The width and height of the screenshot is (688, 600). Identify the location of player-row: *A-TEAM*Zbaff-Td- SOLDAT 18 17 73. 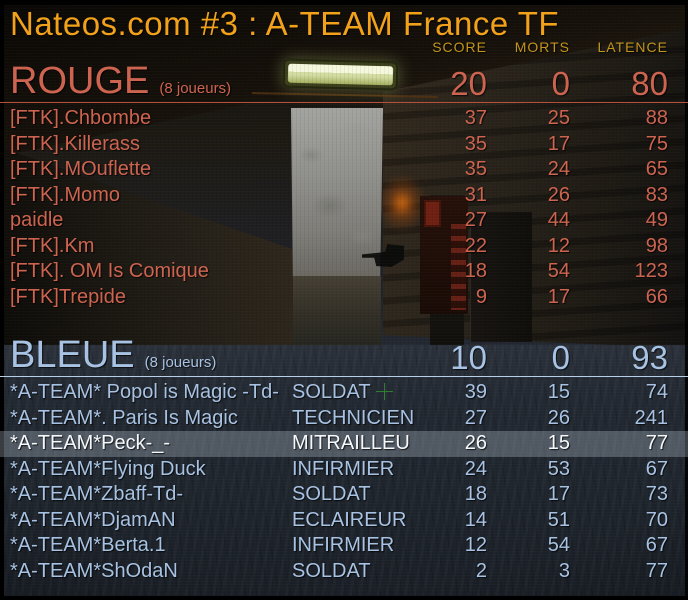
(344, 495).